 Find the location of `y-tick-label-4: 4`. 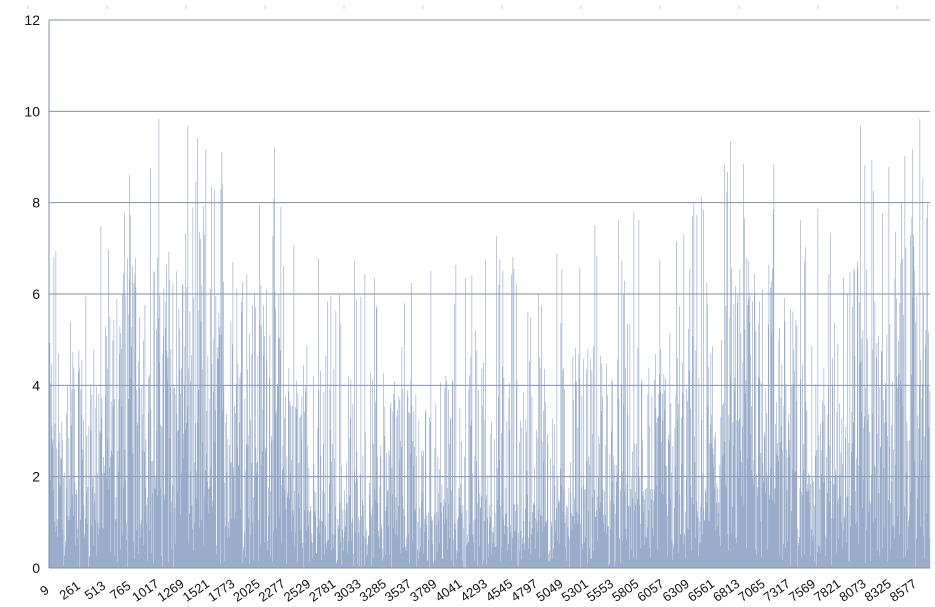

y-tick-label-4: 4 is located at coordinates (36, 385).